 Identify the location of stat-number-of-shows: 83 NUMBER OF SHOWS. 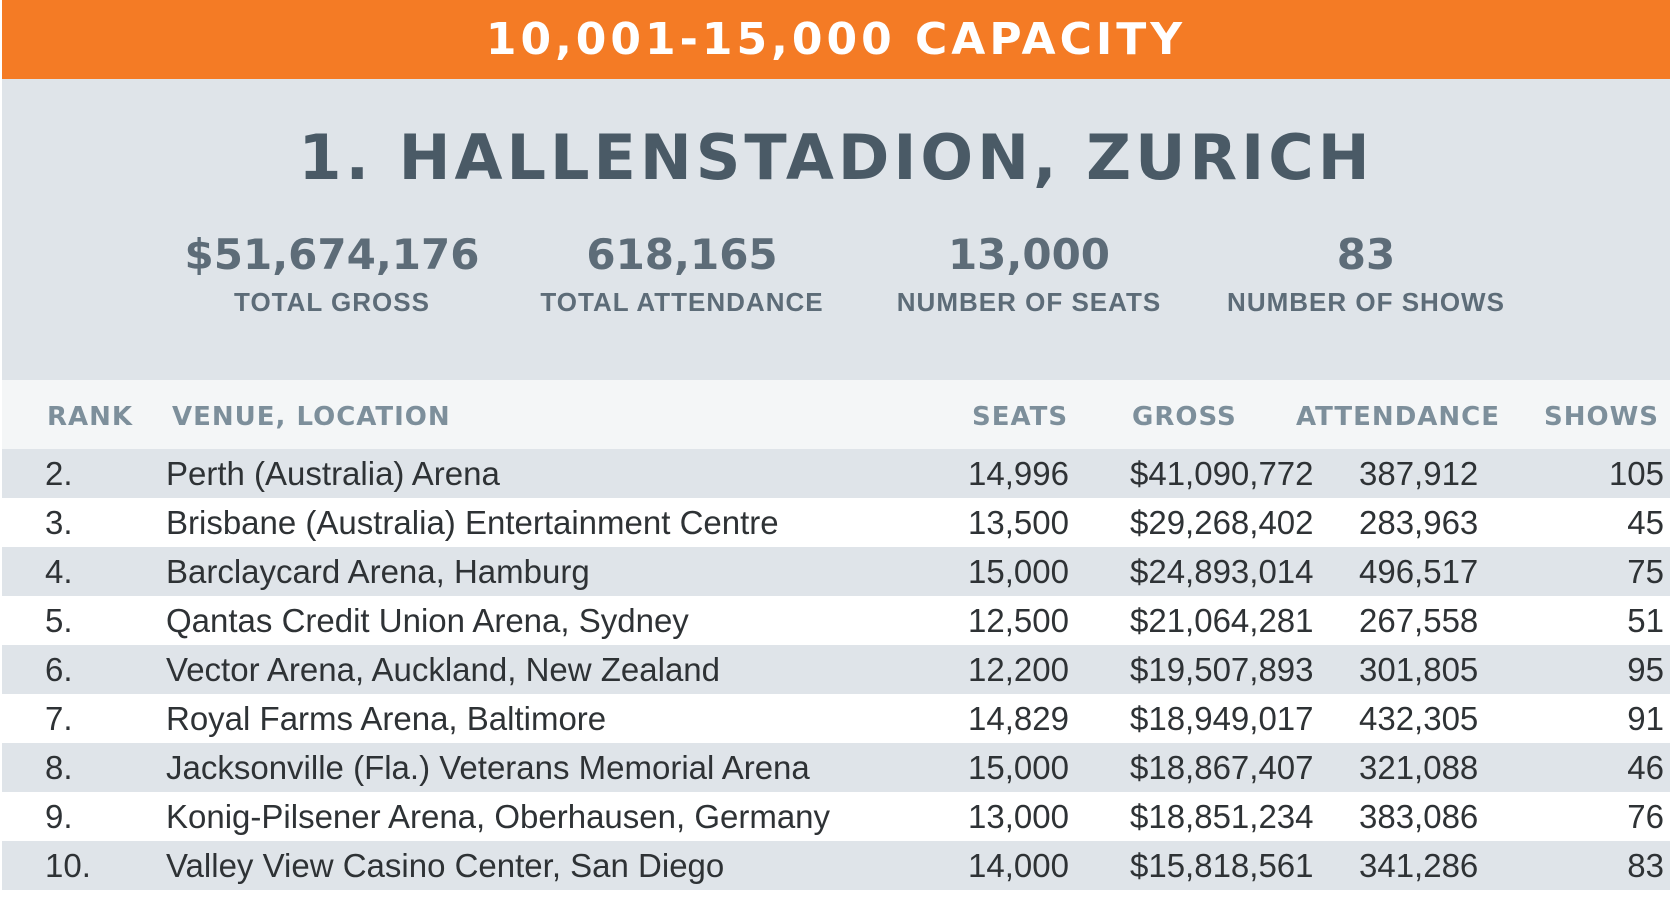
(1366, 274).